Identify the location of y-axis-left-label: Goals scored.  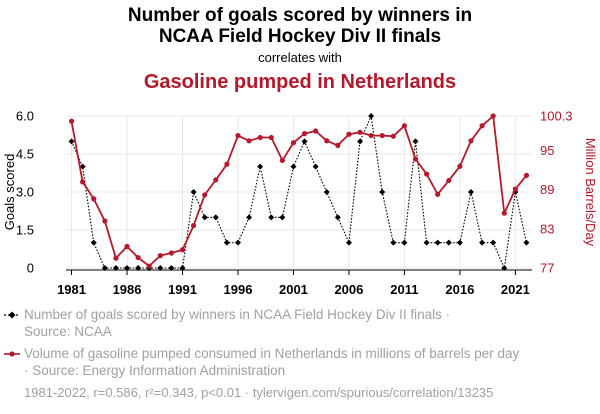
(9, 192).